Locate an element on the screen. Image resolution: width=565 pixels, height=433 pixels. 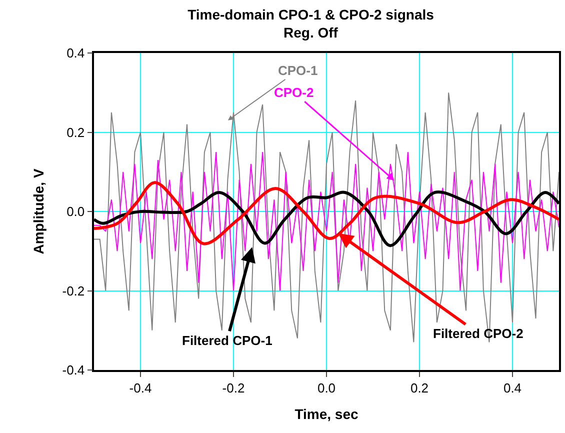
x-tick-label: 0.2 is located at coordinates (419, 388).